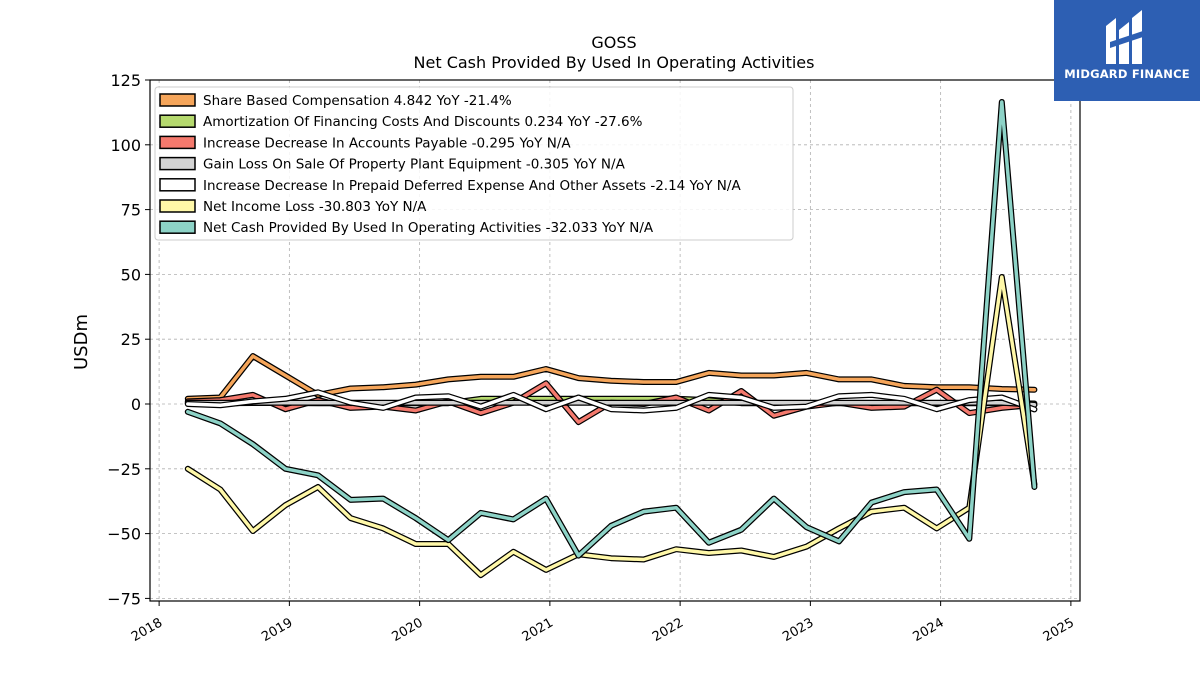  I want to click on y-tick-label: −25, so click(124, 469).